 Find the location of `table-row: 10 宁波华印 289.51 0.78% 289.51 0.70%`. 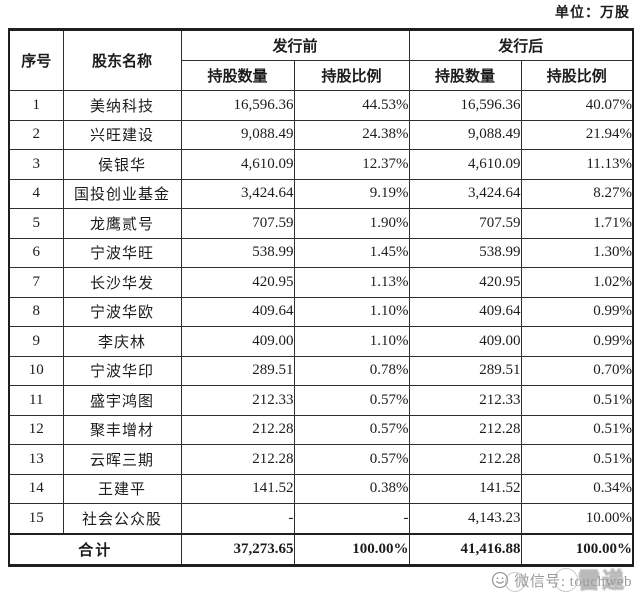

table-row: 10 宁波华印 289.51 0.78% 289.51 0.70% is located at coordinates (321, 370).